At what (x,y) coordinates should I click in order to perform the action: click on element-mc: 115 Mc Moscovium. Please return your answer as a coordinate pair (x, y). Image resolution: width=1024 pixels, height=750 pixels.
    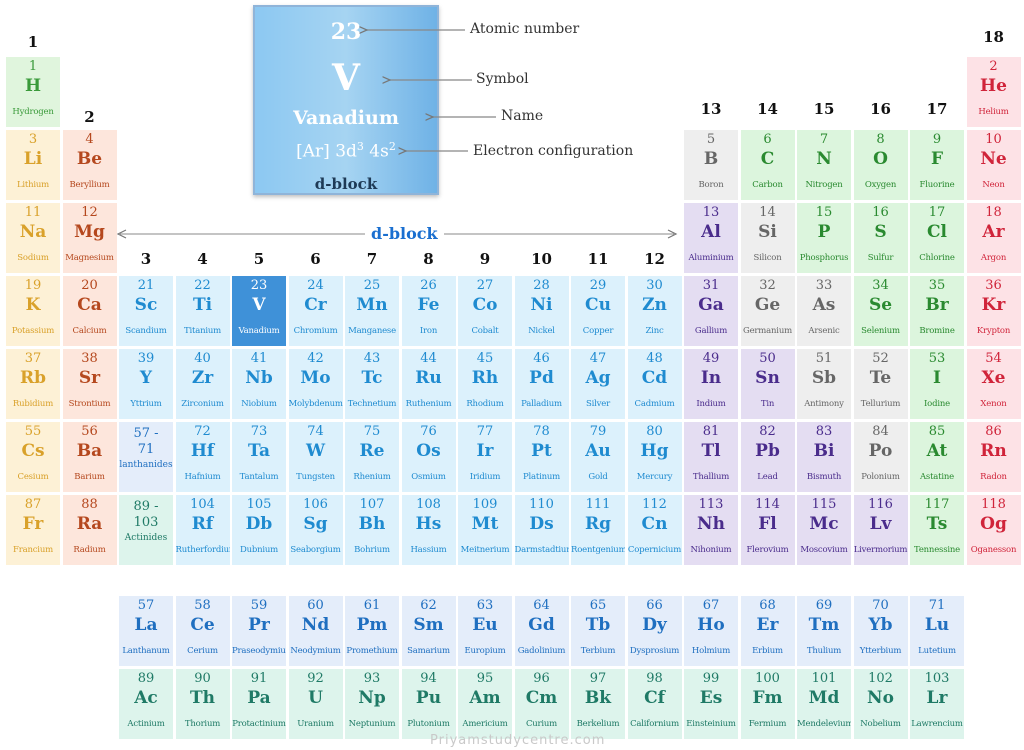
    Looking at the image, I should click on (824, 530).